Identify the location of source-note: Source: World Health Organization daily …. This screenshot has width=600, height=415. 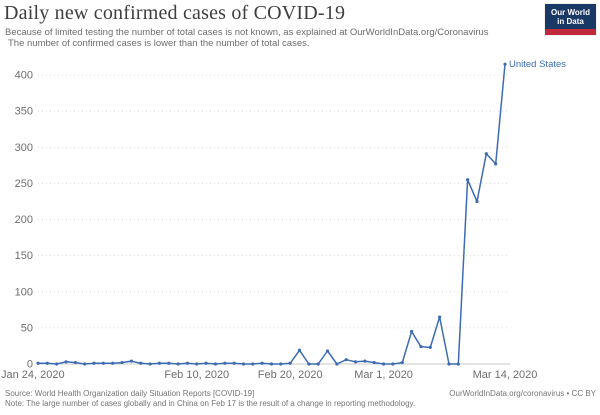
(130, 393).